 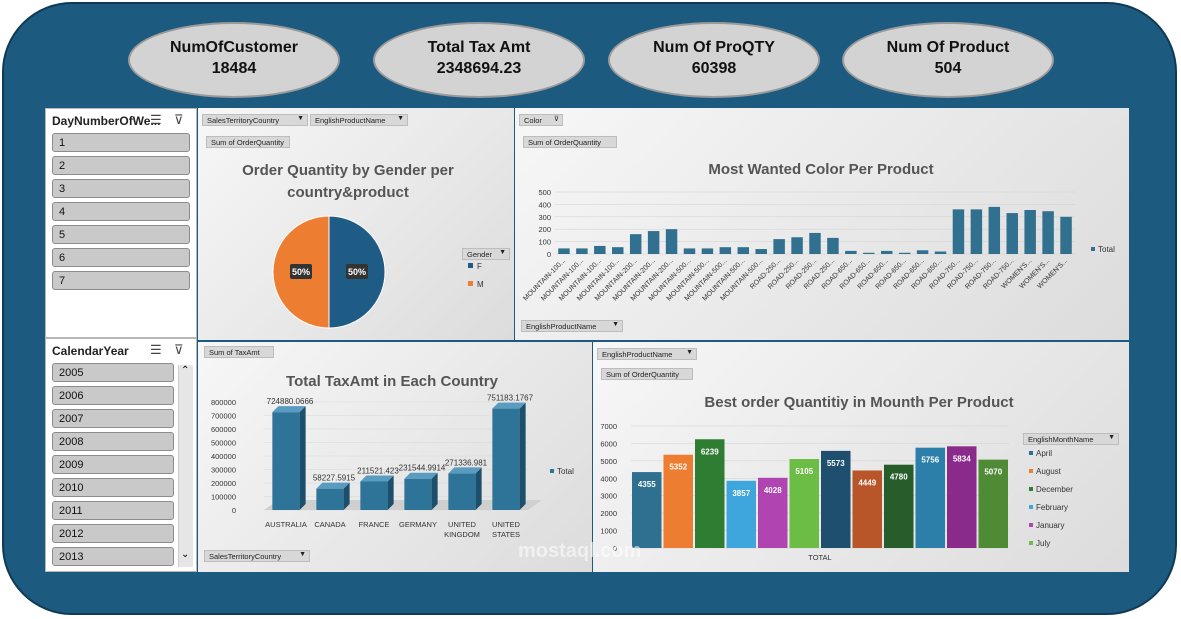 What do you see at coordinates (113, 510) in the screenshot?
I see `slicer-item: 2011` at bounding box center [113, 510].